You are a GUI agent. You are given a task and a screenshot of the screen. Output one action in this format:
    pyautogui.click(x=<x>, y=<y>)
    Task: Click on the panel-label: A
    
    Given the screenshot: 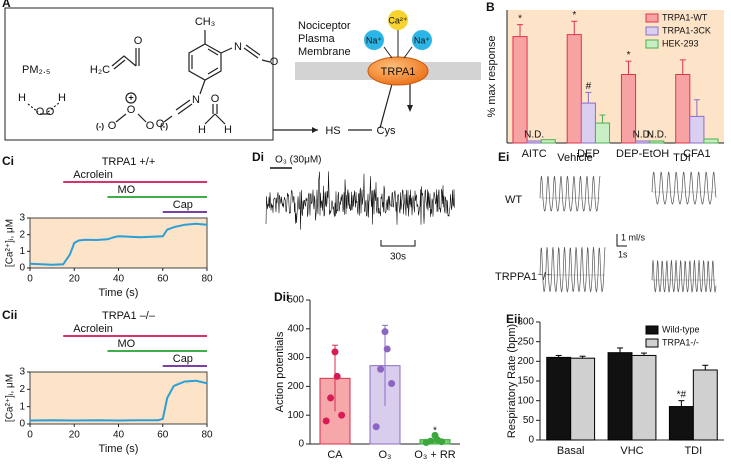 What is the action you would take?
    pyautogui.click(x=6, y=5)
    